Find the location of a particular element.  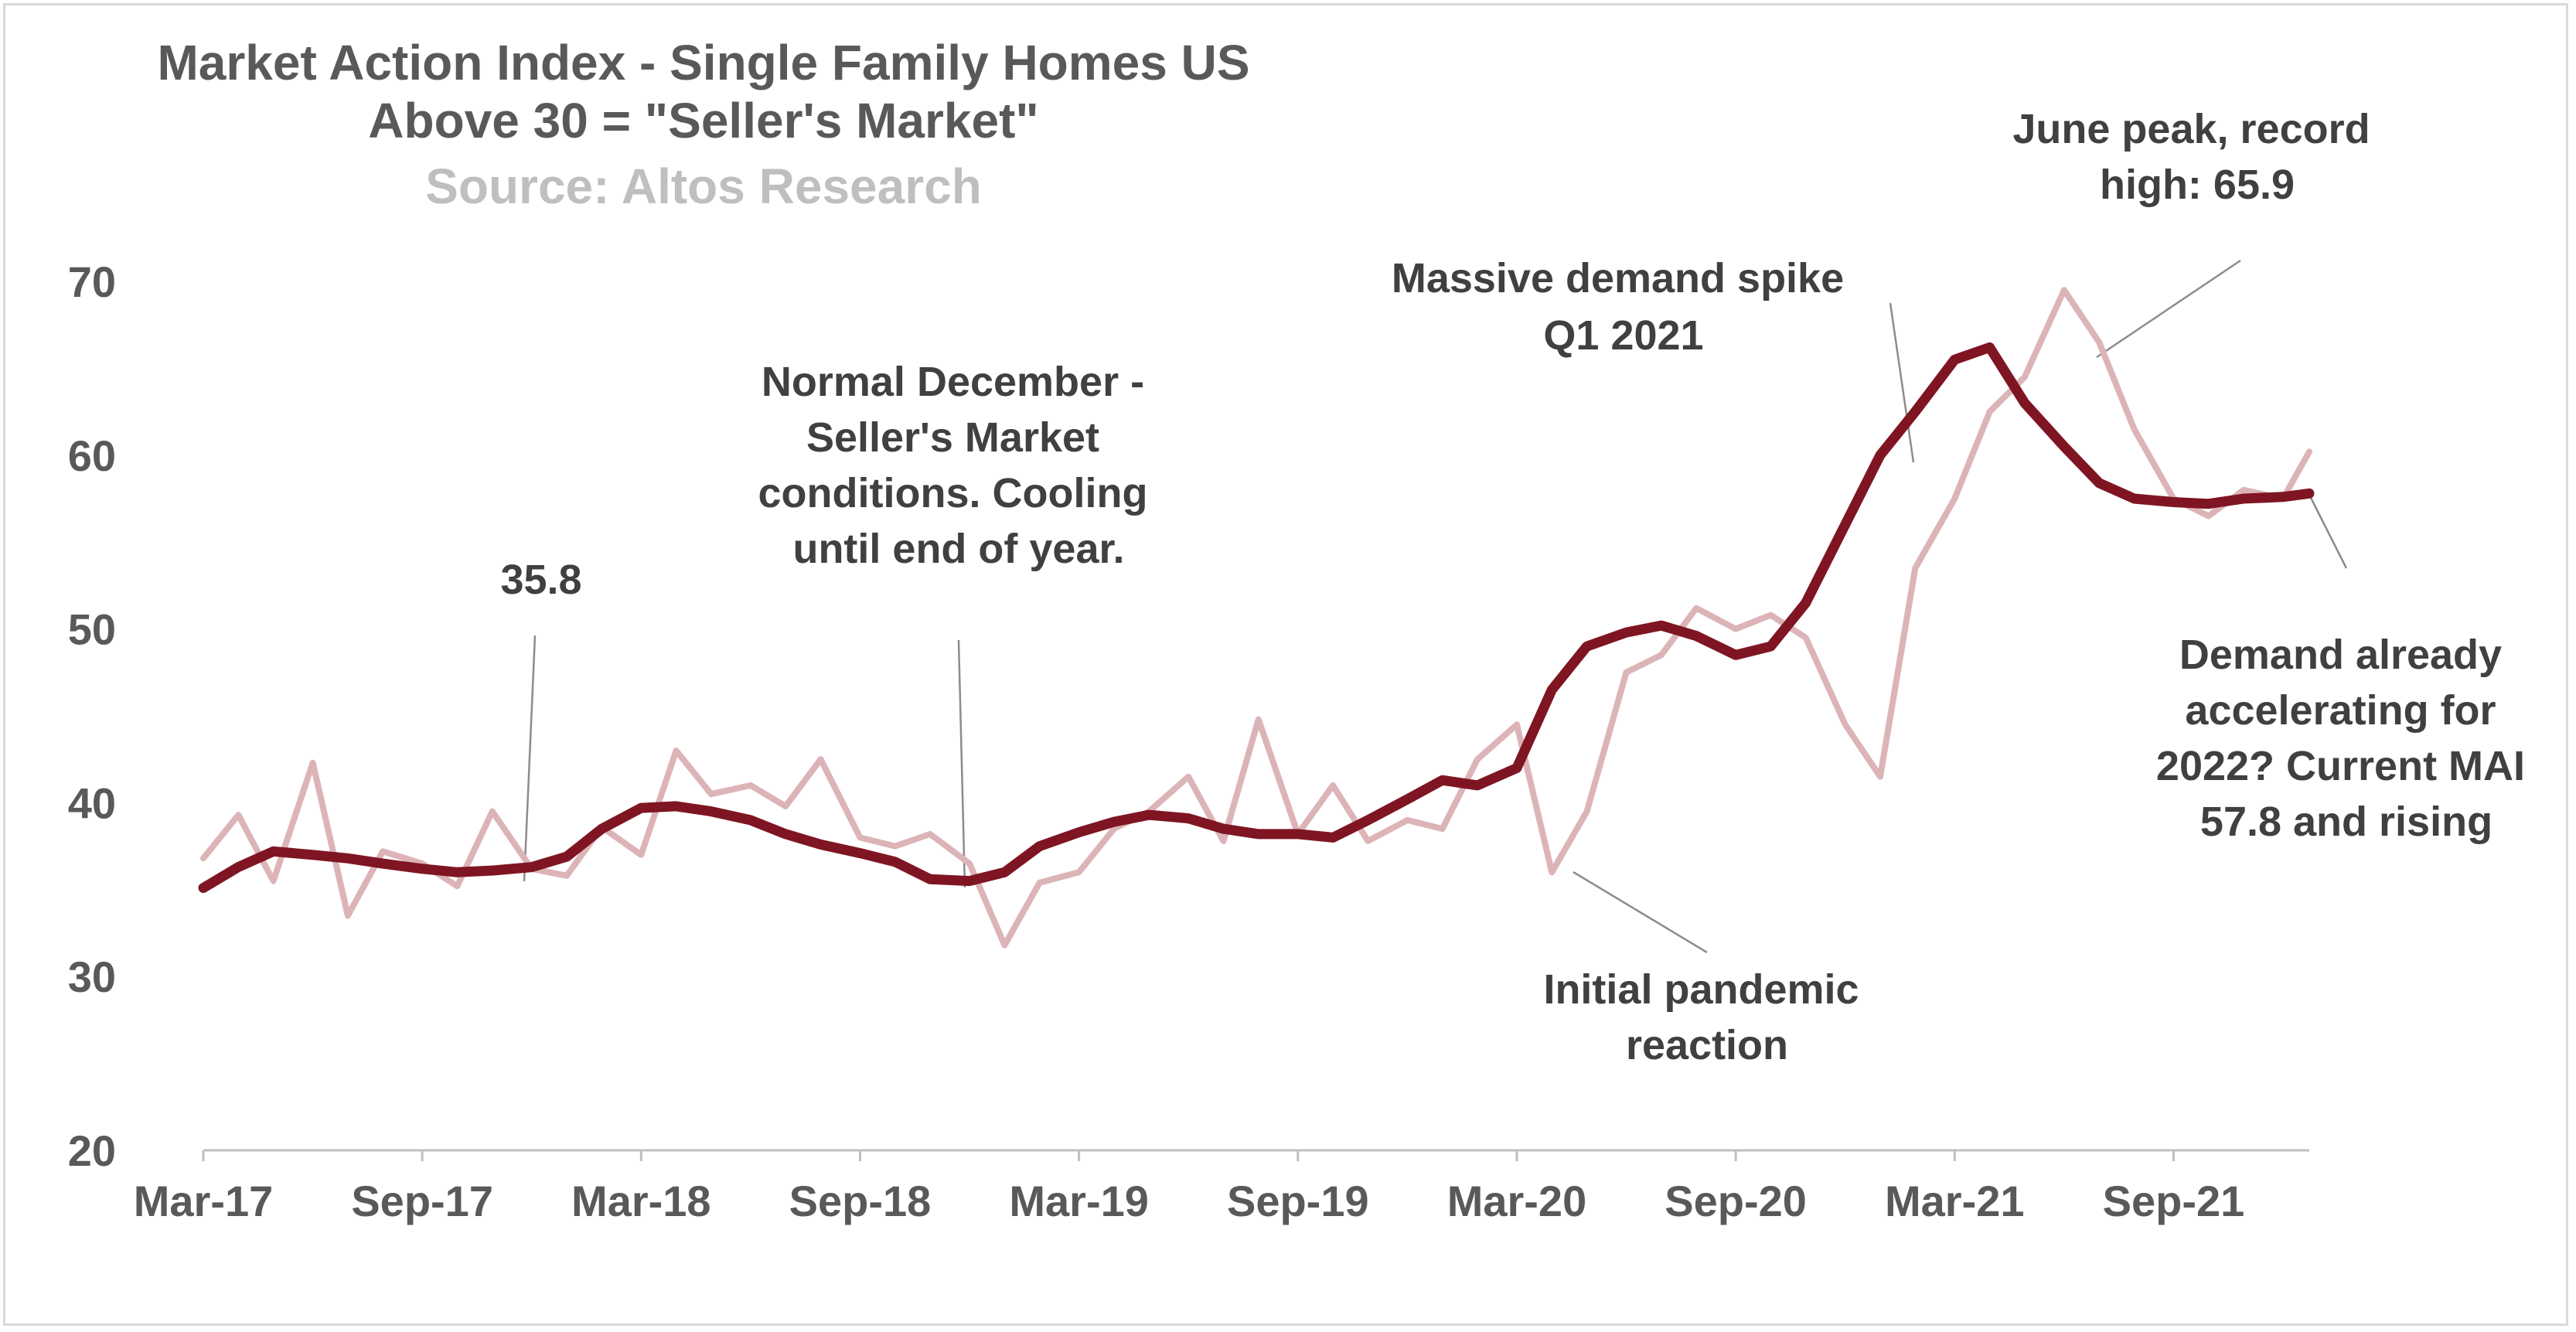

x-tick-label: Sep-19 is located at coordinates (1298, 1201).